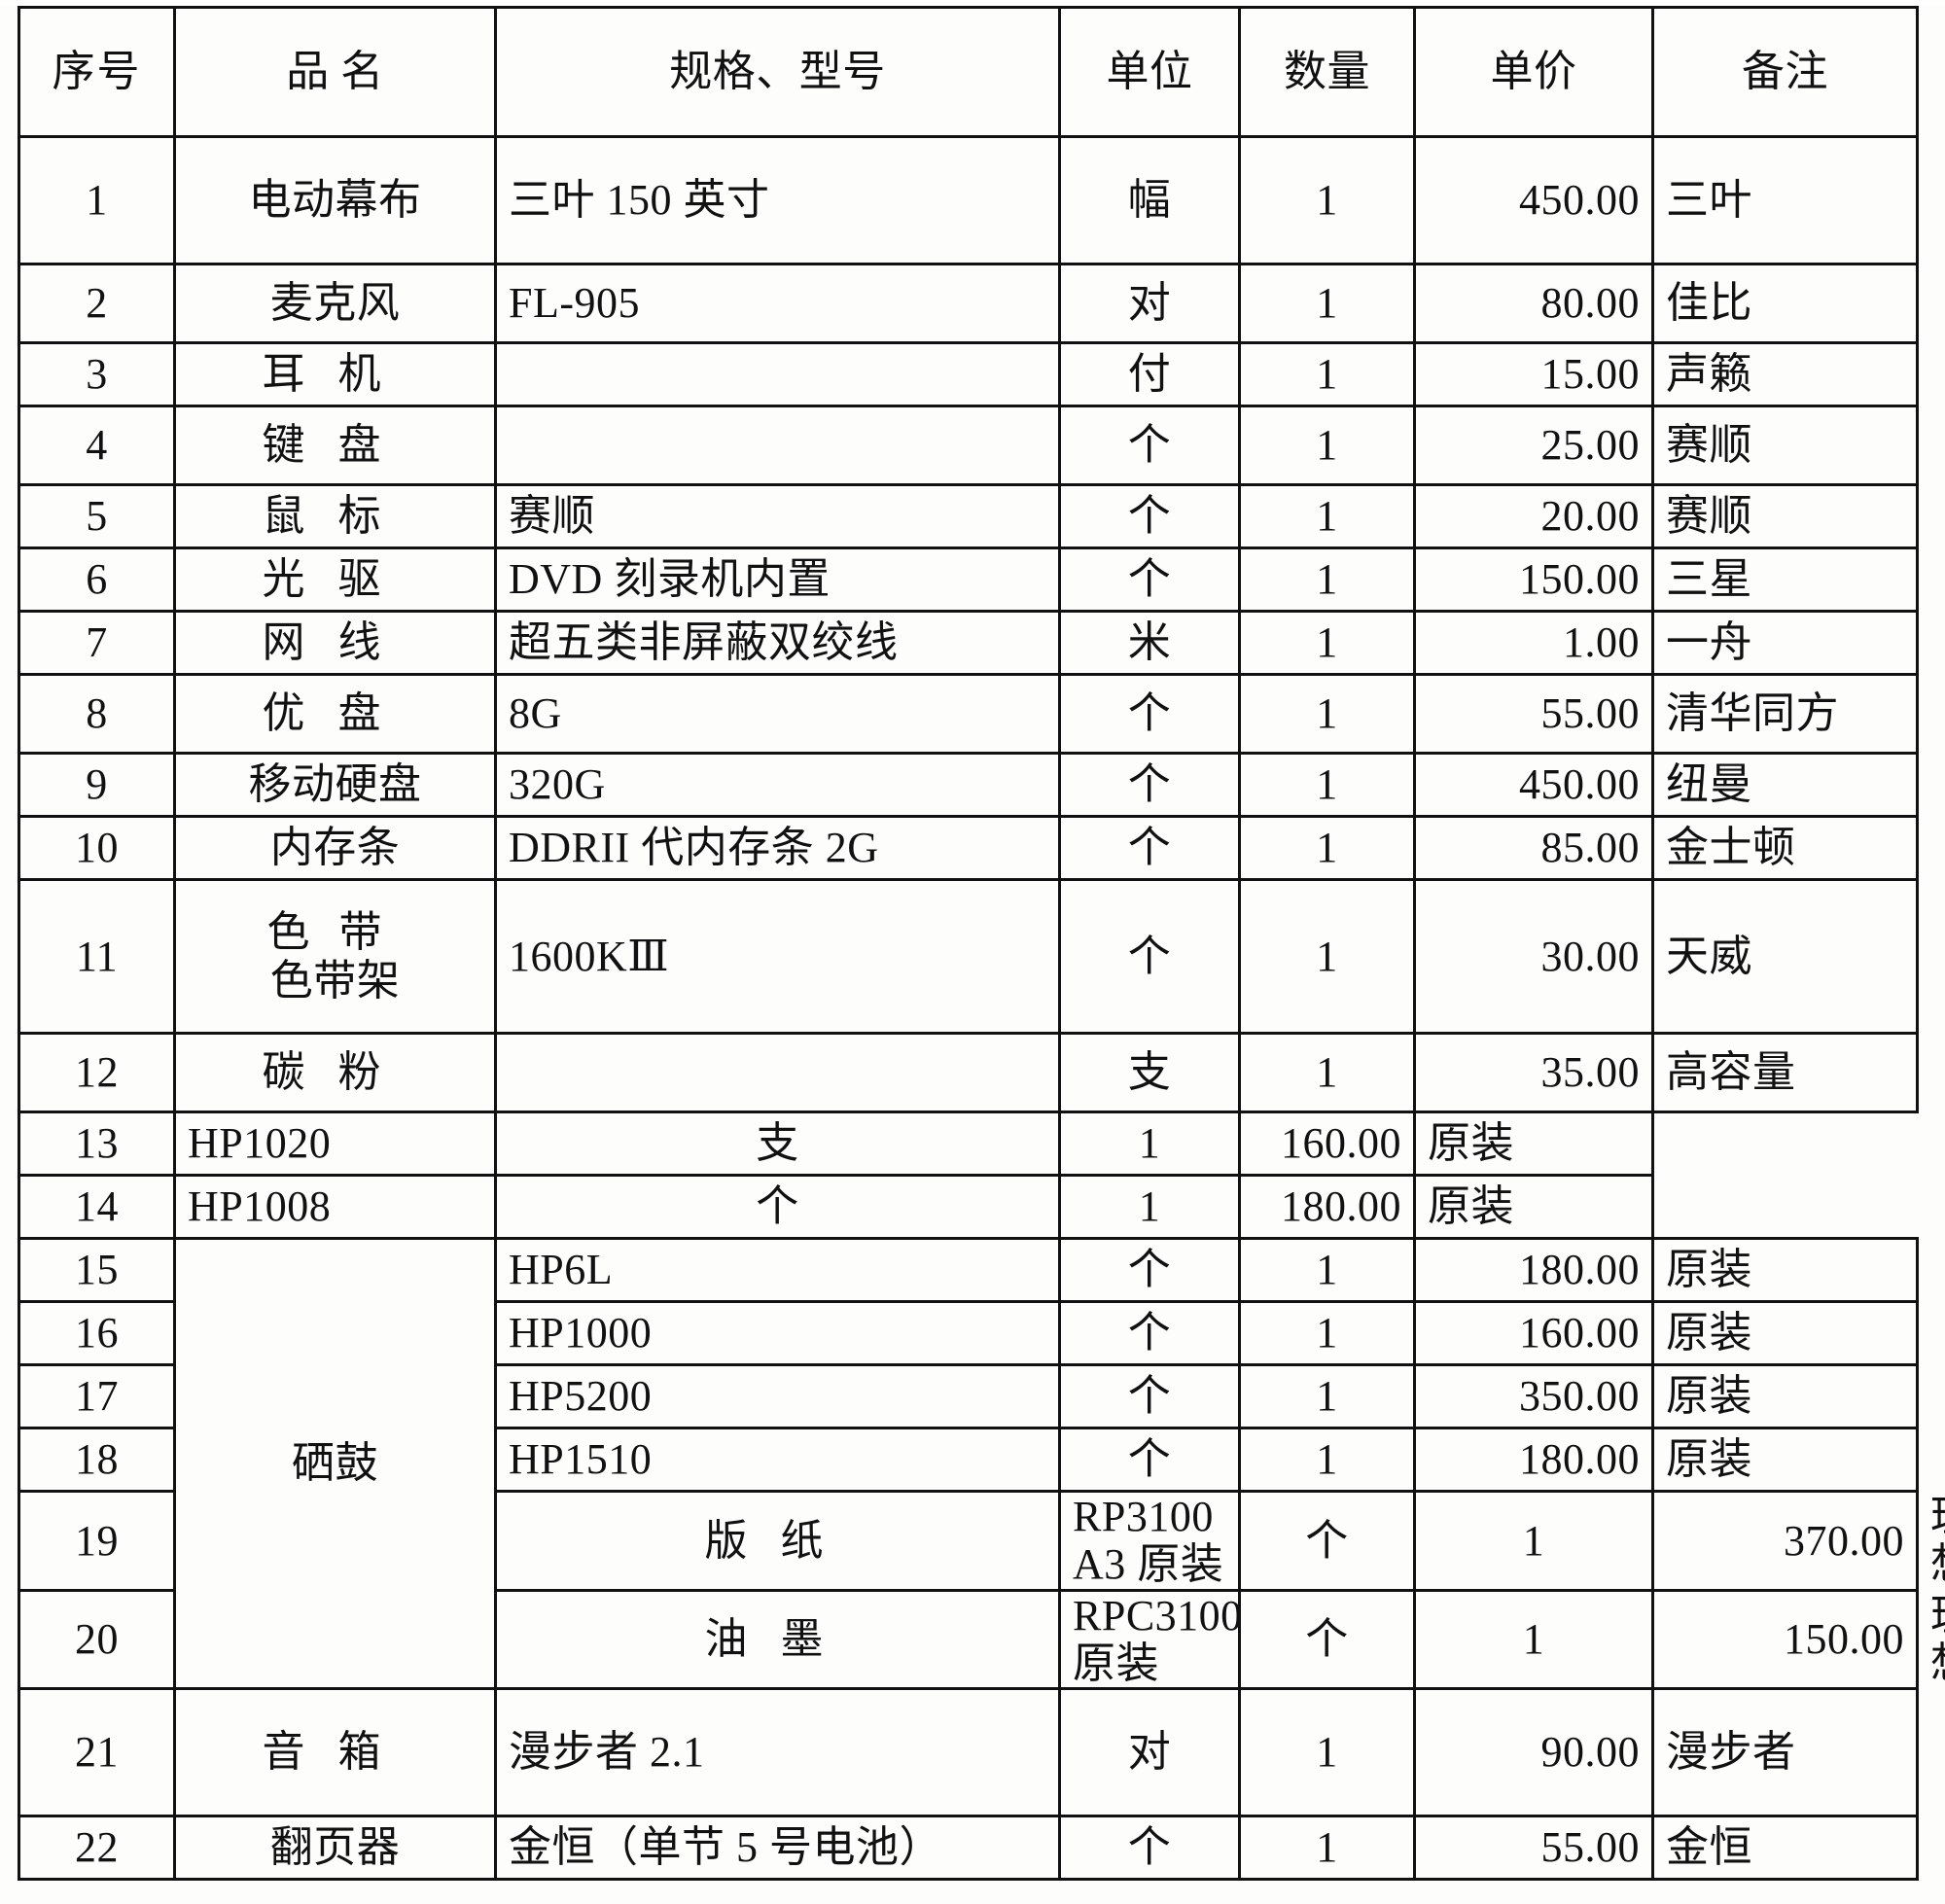 The image size is (1945, 1904). Describe the element at coordinates (97, 72) in the screenshot. I see `column-header-seq: 序号` at that location.